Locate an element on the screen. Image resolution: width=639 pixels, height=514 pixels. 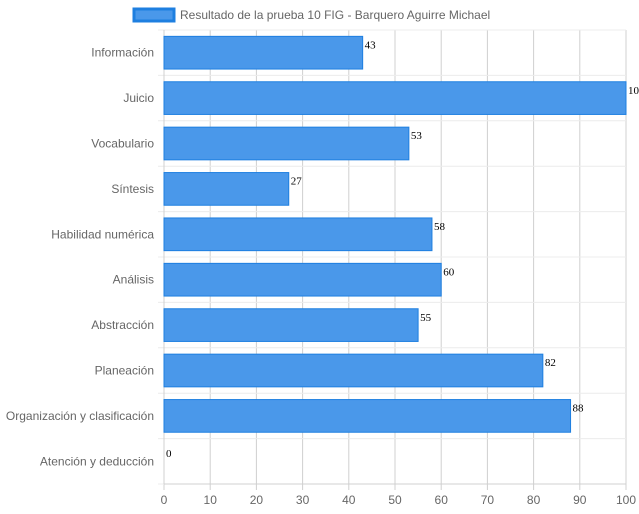
data-label: 53 is located at coordinates (417, 136).